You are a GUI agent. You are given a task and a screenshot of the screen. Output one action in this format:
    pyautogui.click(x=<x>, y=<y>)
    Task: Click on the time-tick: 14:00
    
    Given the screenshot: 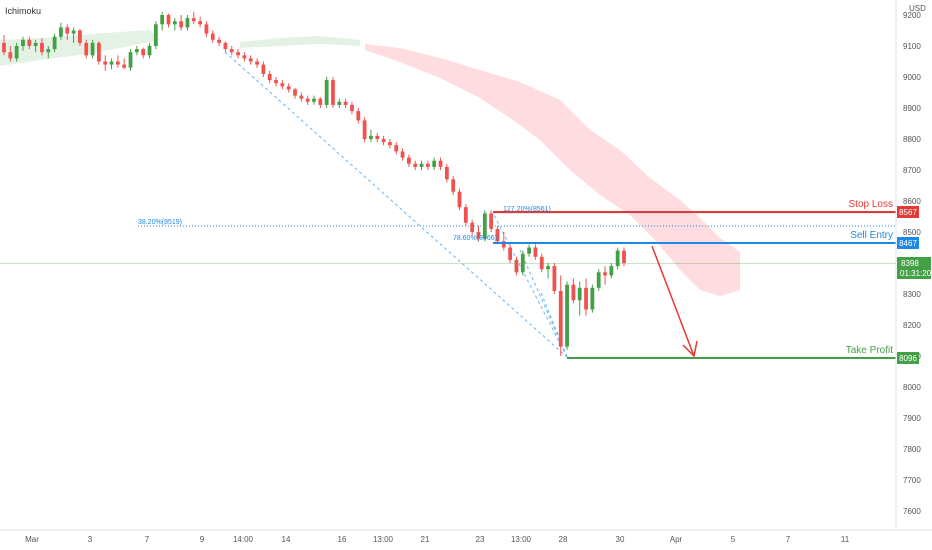 What is the action you would take?
    pyautogui.click(x=243, y=539)
    